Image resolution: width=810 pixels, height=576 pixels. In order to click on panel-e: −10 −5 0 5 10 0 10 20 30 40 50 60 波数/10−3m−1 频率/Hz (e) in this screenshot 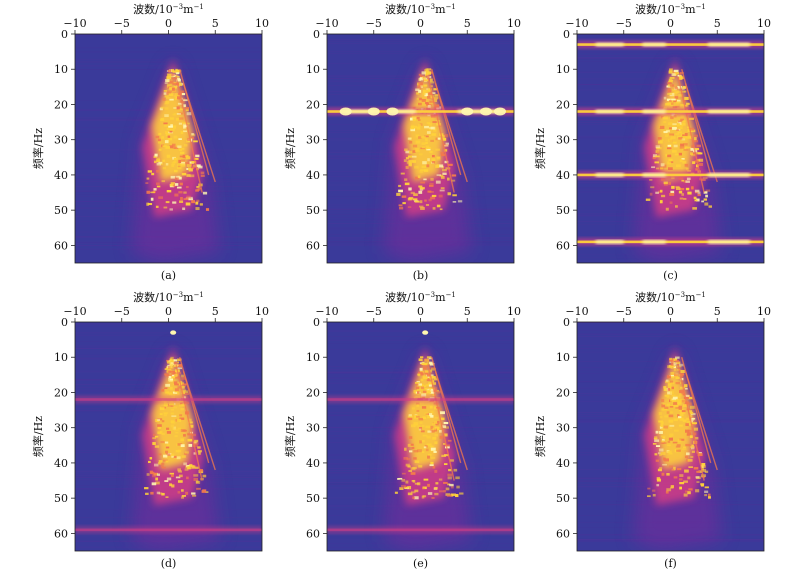, I will do `click(402, 430)`.